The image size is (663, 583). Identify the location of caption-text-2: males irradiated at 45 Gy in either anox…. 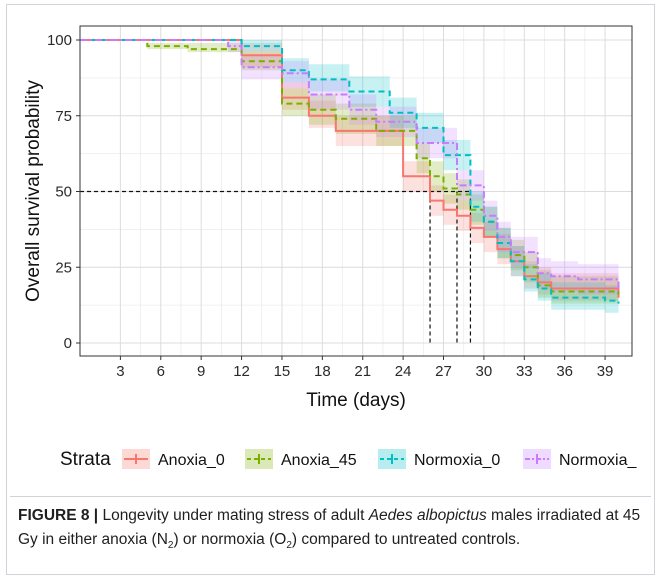
(329, 527).